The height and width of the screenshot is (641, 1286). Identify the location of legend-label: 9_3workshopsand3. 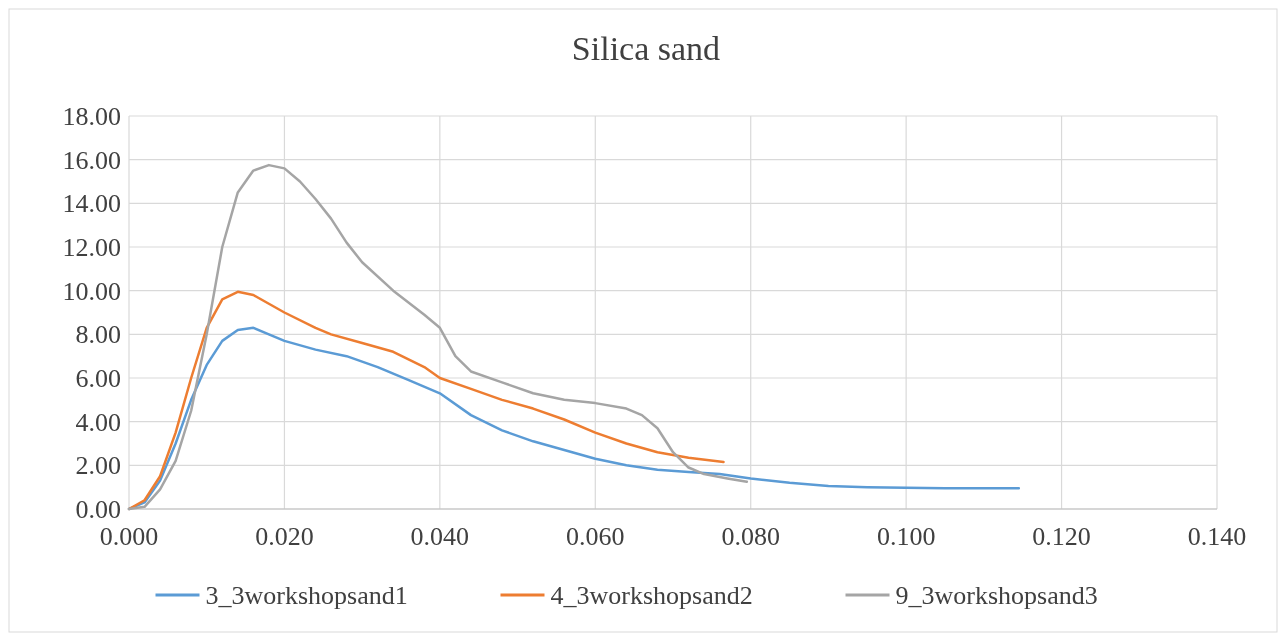
(996, 596).